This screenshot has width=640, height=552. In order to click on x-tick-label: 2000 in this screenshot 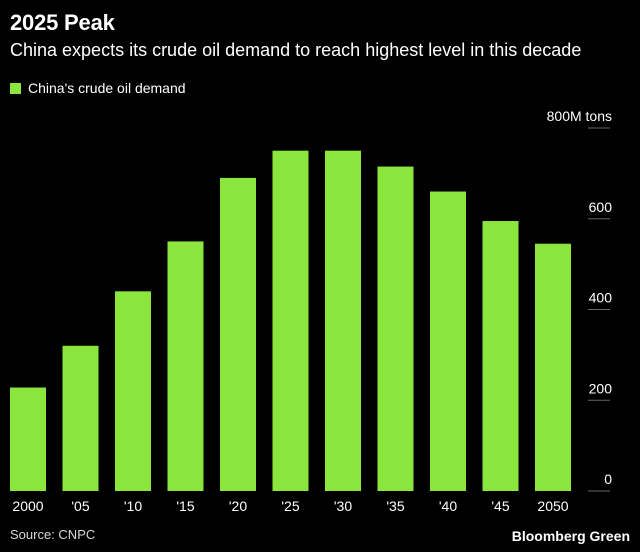, I will do `click(27, 506)`.